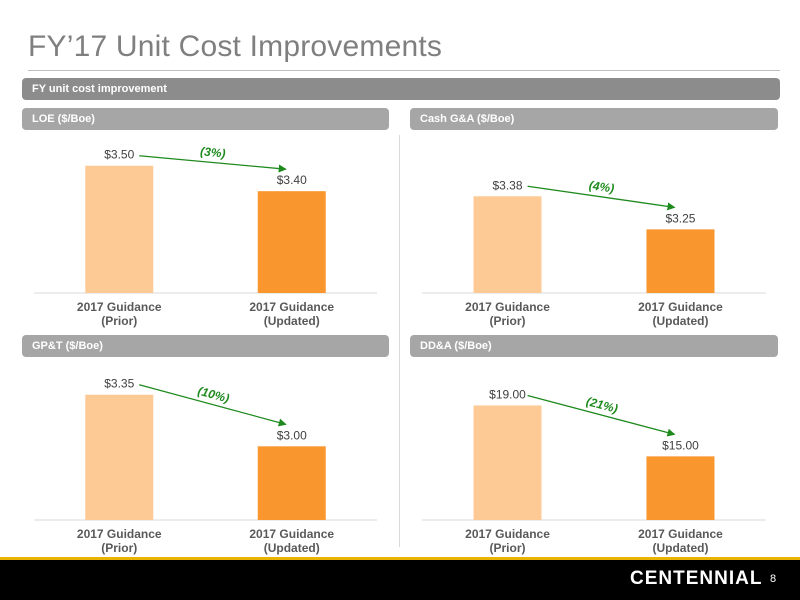 The width and height of the screenshot is (800, 600). Describe the element at coordinates (205, 119) in the screenshot. I see `panel-header-loe: LOE ($/Boe)` at that location.